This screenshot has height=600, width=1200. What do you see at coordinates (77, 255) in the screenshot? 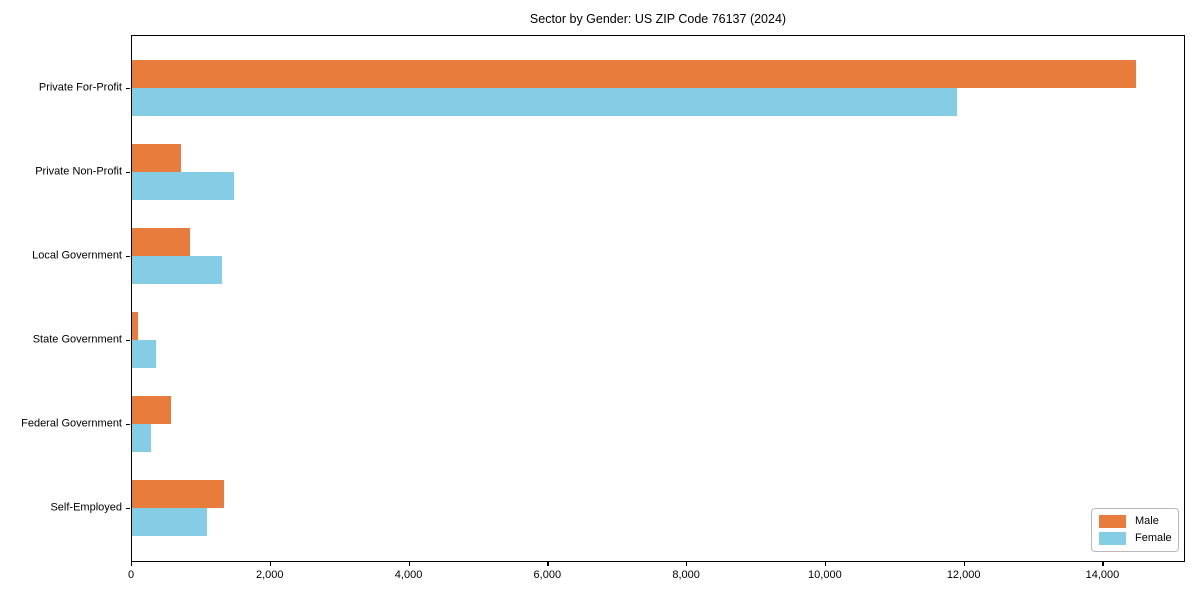
I see `y-tick-label: Local Government` at bounding box center [77, 255].